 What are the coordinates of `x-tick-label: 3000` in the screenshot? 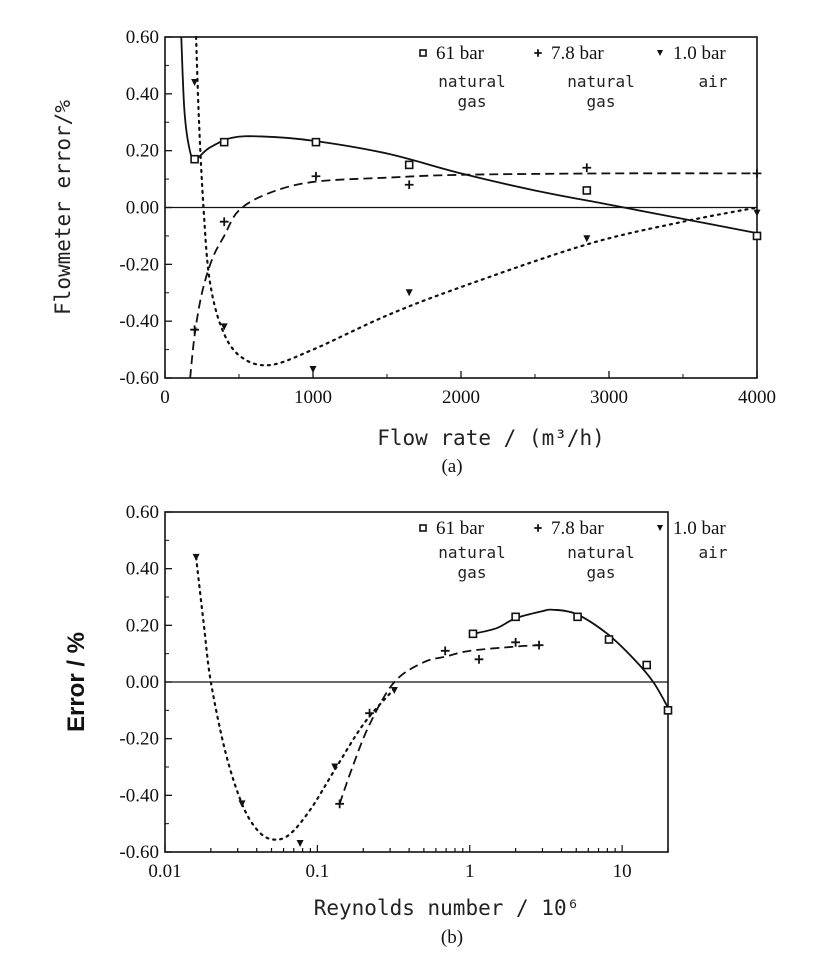 It's located at (609, 397).